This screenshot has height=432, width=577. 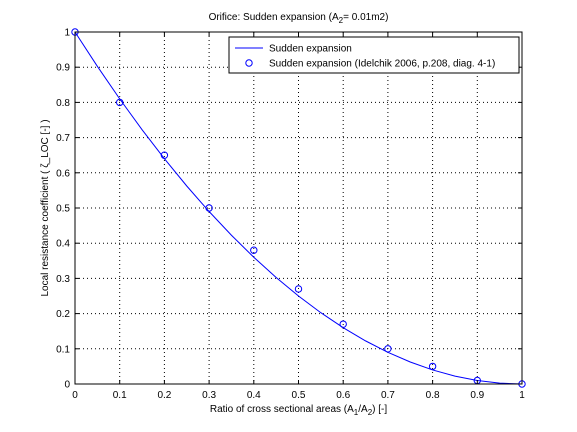 I want to click on title-prefix: Orifice: Sudden expansion (A, so click(x=274, y=17).